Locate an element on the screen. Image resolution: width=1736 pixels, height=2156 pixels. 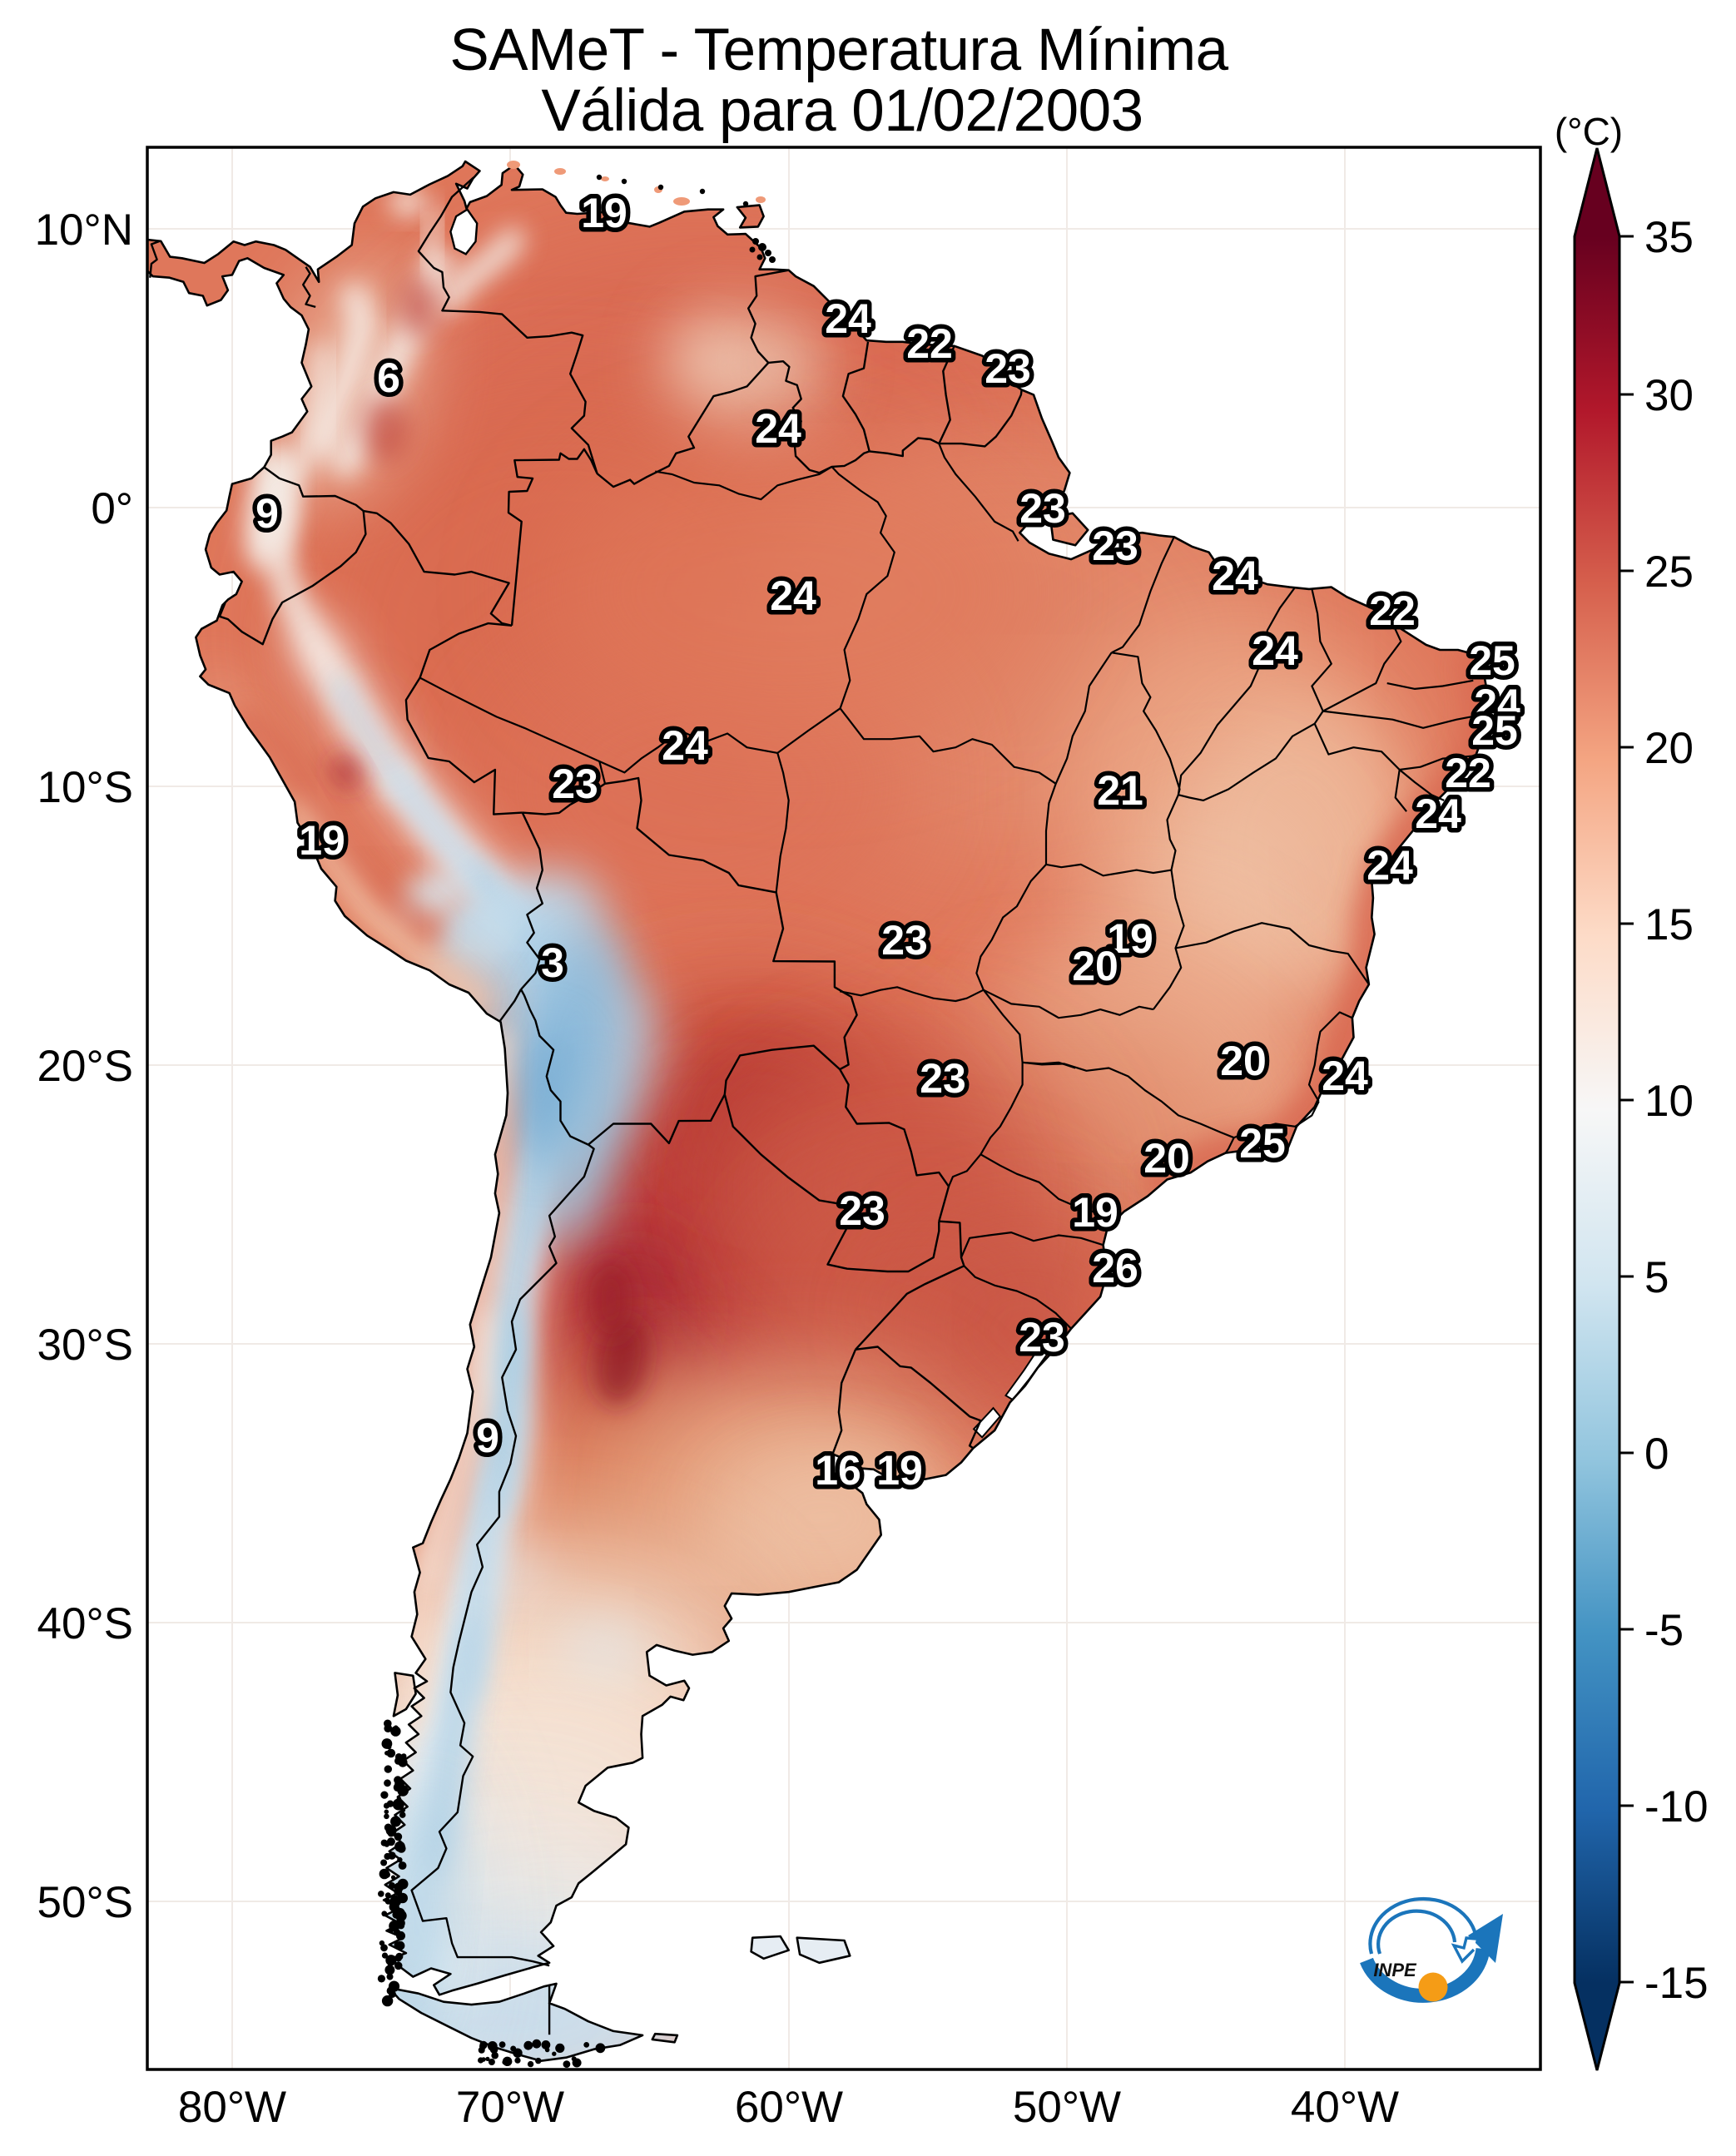
svg-text: 50°S is located at coordinates (85, 1902).